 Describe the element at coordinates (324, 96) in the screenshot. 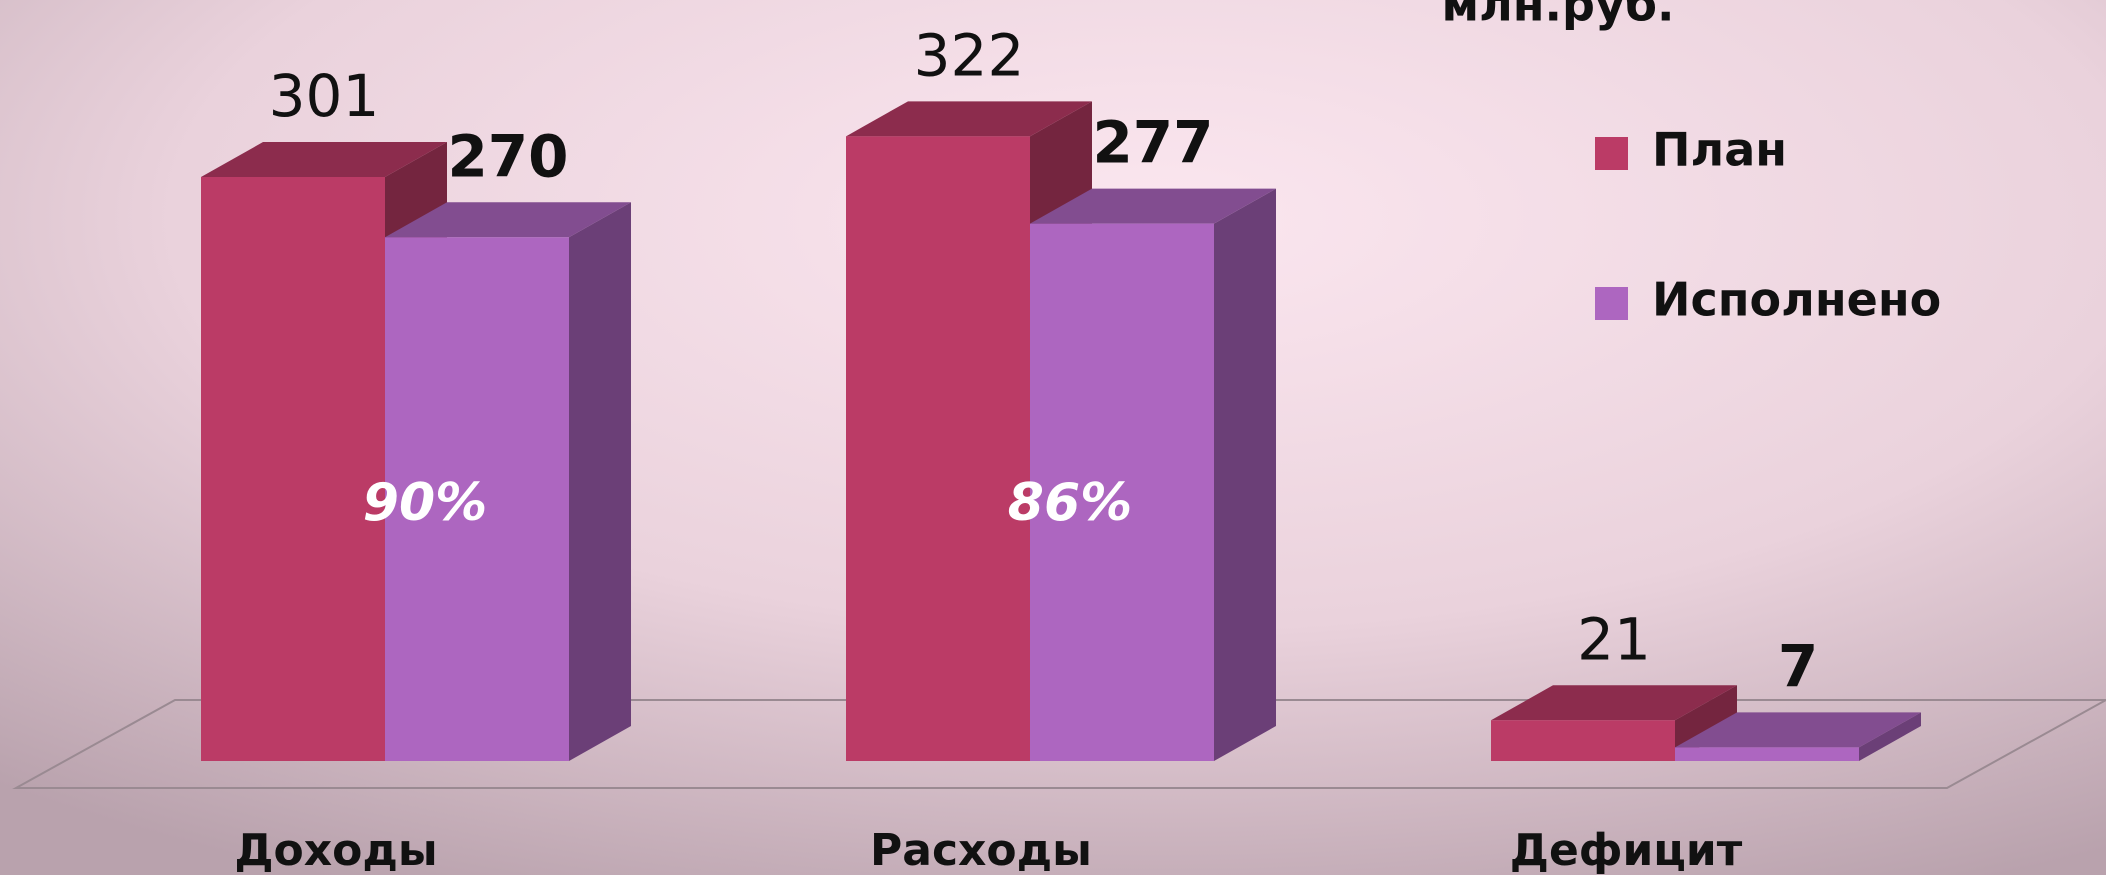

I see `data-label: 301` at that location.